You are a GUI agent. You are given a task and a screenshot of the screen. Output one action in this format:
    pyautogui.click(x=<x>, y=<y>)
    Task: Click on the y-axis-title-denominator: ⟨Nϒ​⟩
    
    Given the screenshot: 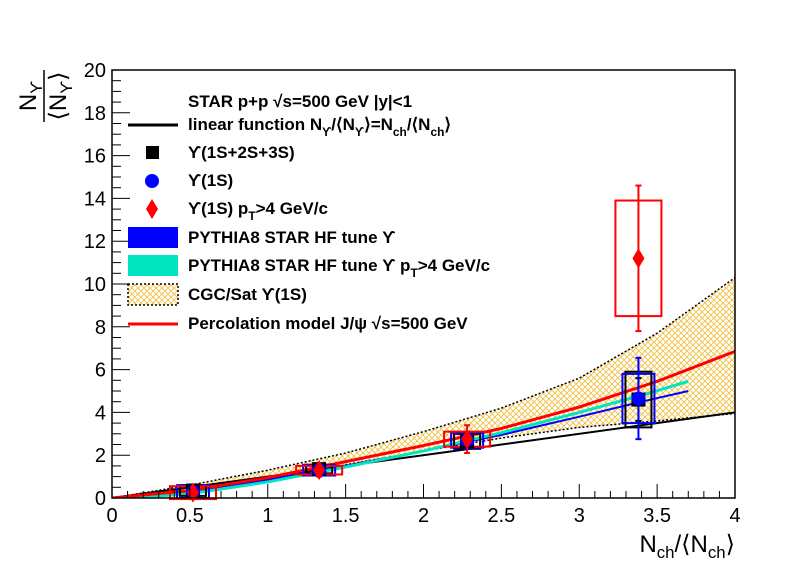 What is the action you would take?
    pyautogui.click(x=60, y=95)
    